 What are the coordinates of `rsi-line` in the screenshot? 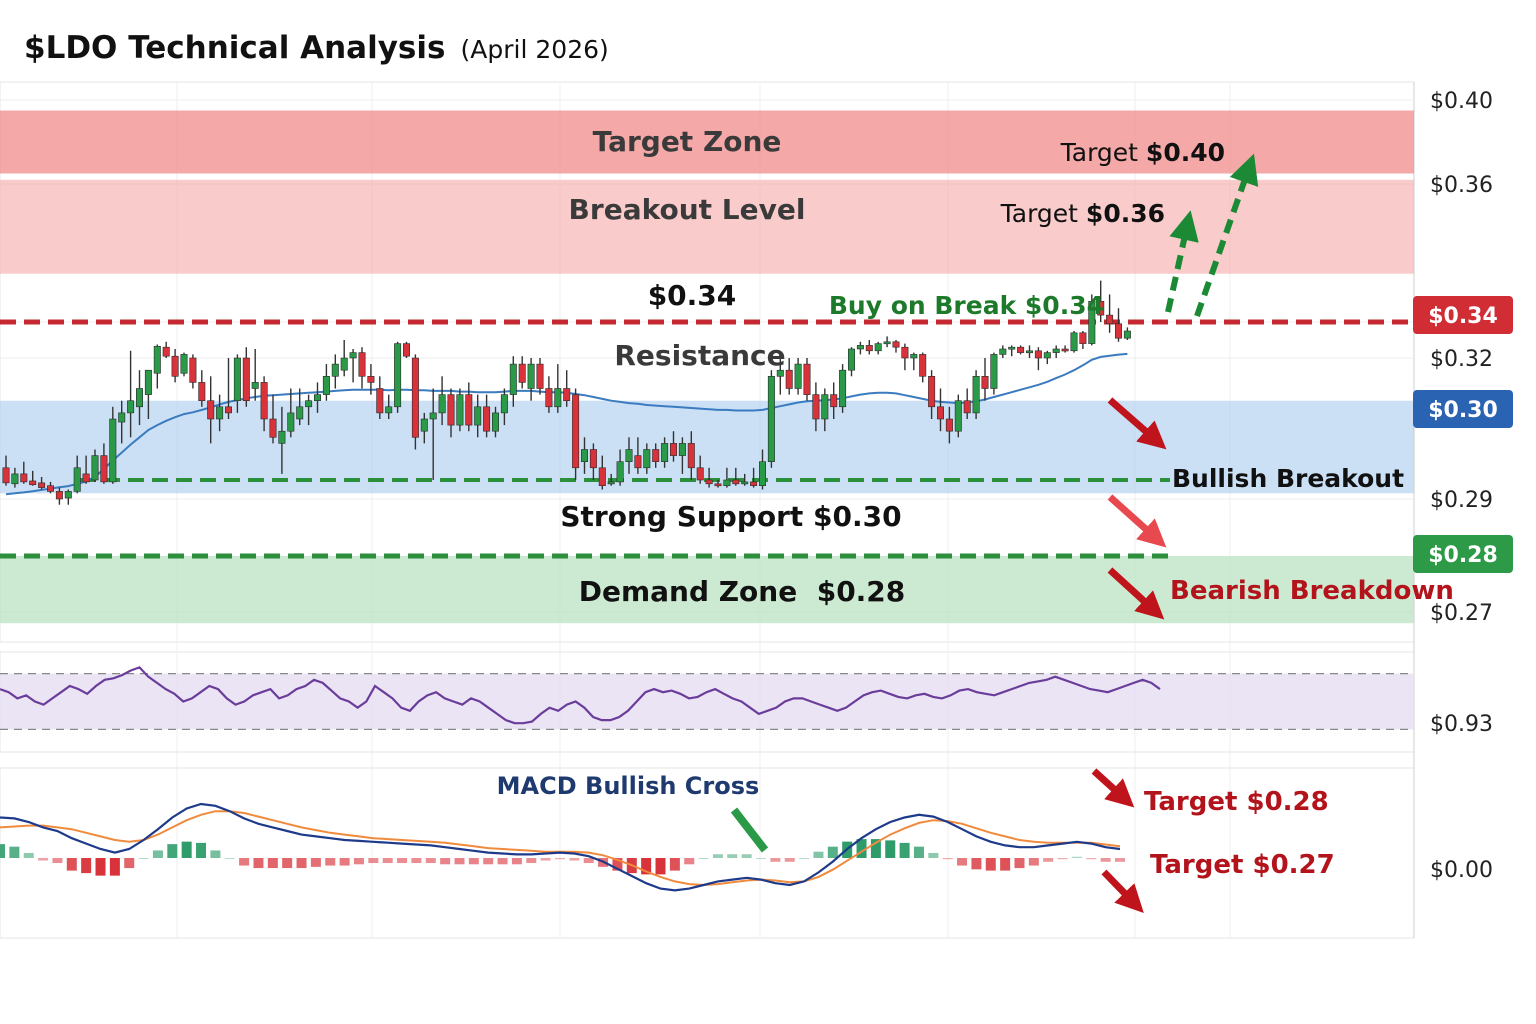 It's located at (580, 695).